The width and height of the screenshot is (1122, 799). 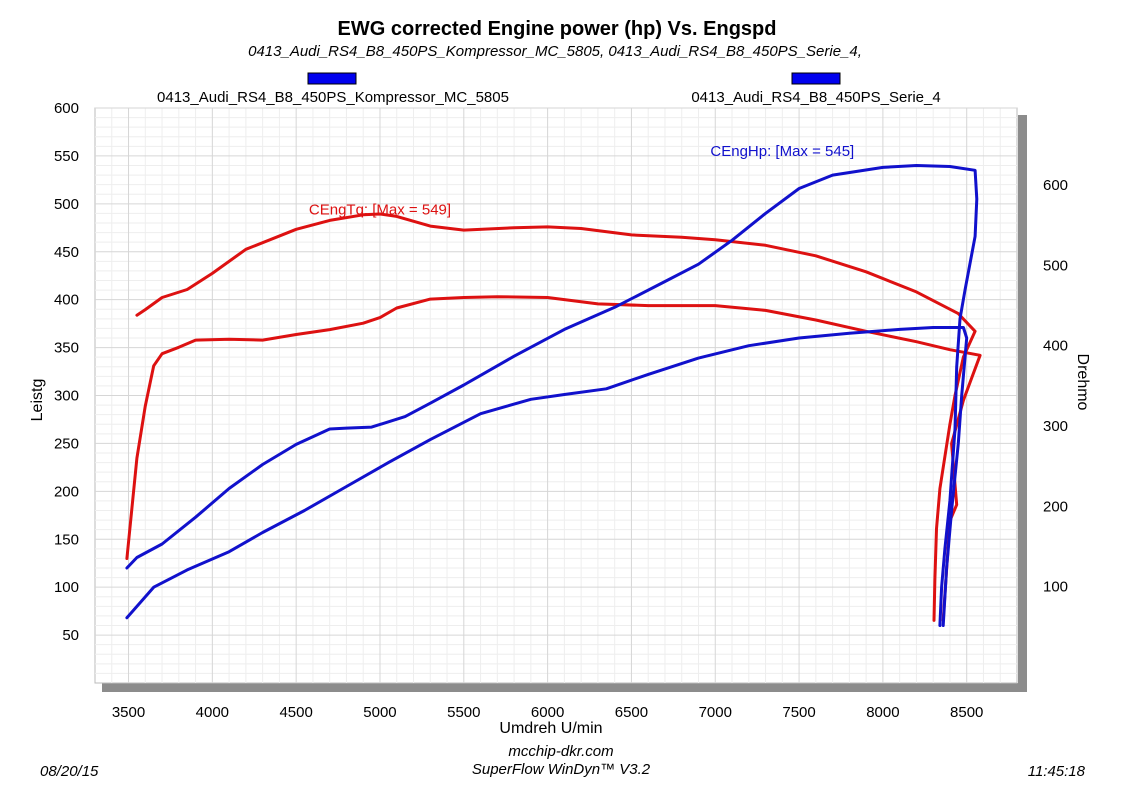 I want to click on y-left-tick-label: 600, so click(x=66, y=108).